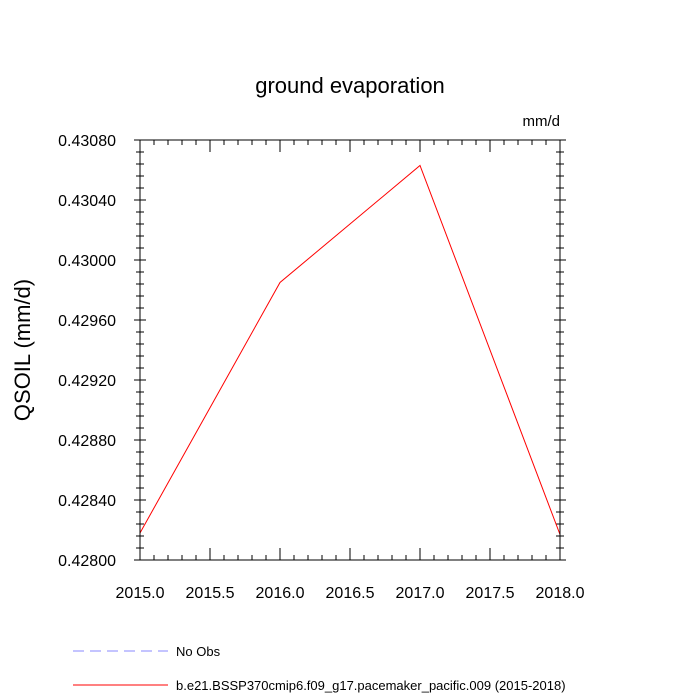 This screenshot has height=700, width=700. I want to click on x-tick-label: 2016.5, so click(350, 593).